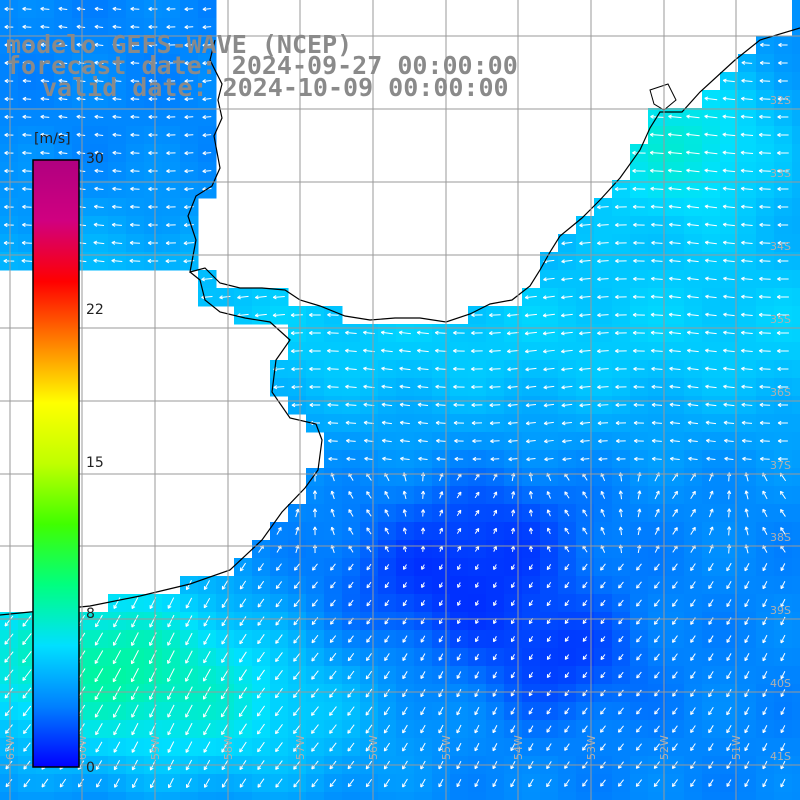 The height and width of the screenshot is (800, 800). I want to click on colorbar-tick-15: 15, so click(95, 463).